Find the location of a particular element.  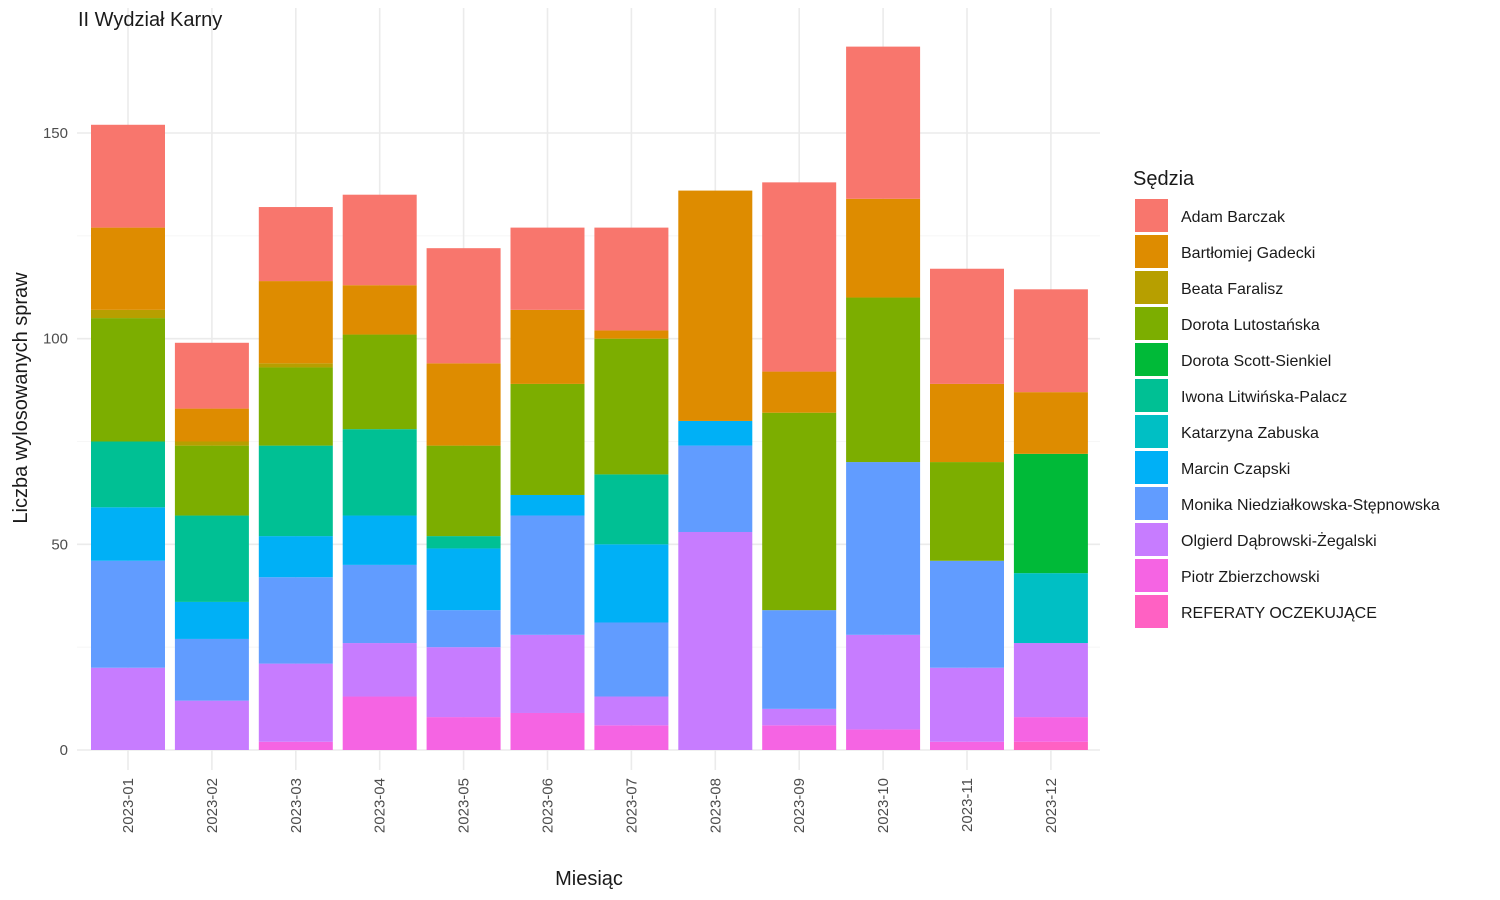

x-axis-title: Miesiąc is located at coordinates (589, 879).